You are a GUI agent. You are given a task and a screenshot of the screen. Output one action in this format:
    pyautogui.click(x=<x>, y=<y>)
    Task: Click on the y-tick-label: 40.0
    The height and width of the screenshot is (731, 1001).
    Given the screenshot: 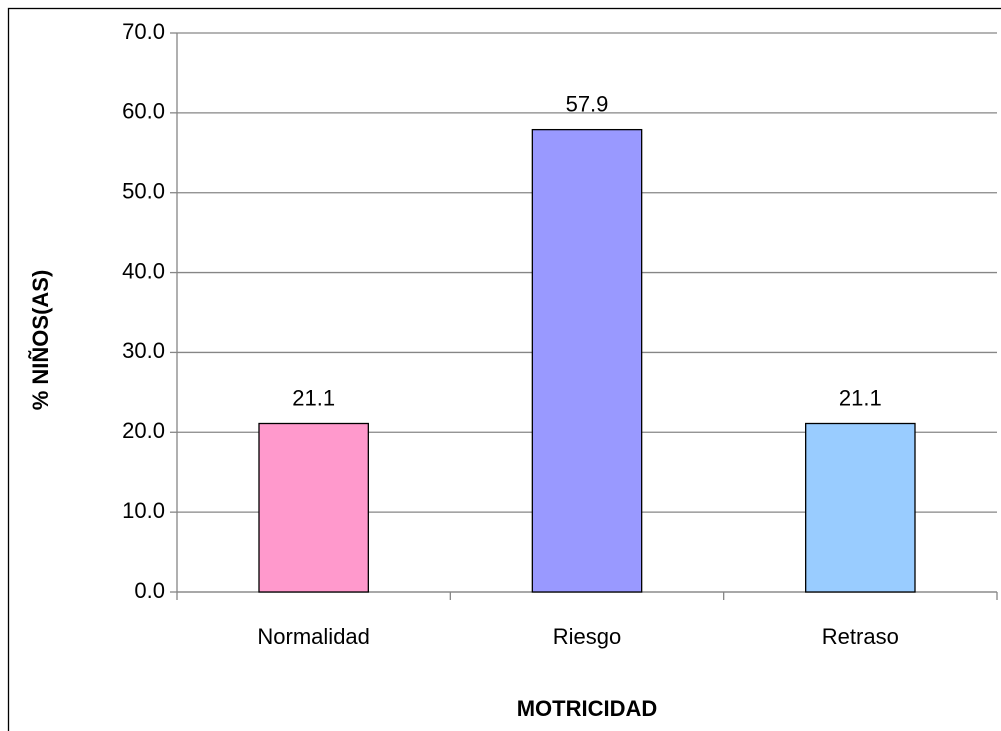 What is the action you would take?
    pyautogui.click(x=143, y=270)
    